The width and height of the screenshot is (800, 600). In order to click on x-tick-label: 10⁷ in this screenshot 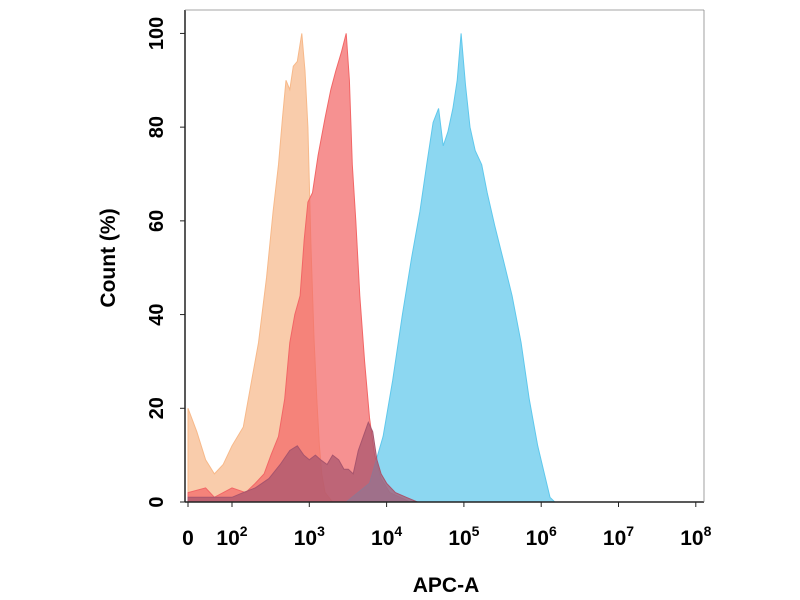, I will do `click(618, 536)`.